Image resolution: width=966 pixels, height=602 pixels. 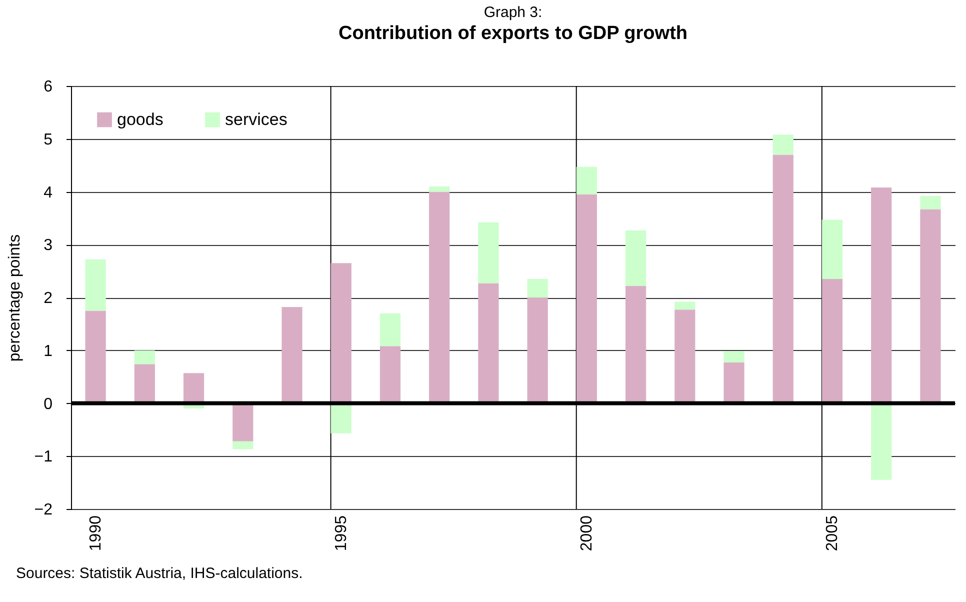 I want to click on y-tick-label: 1, so click(x=48, y=351).